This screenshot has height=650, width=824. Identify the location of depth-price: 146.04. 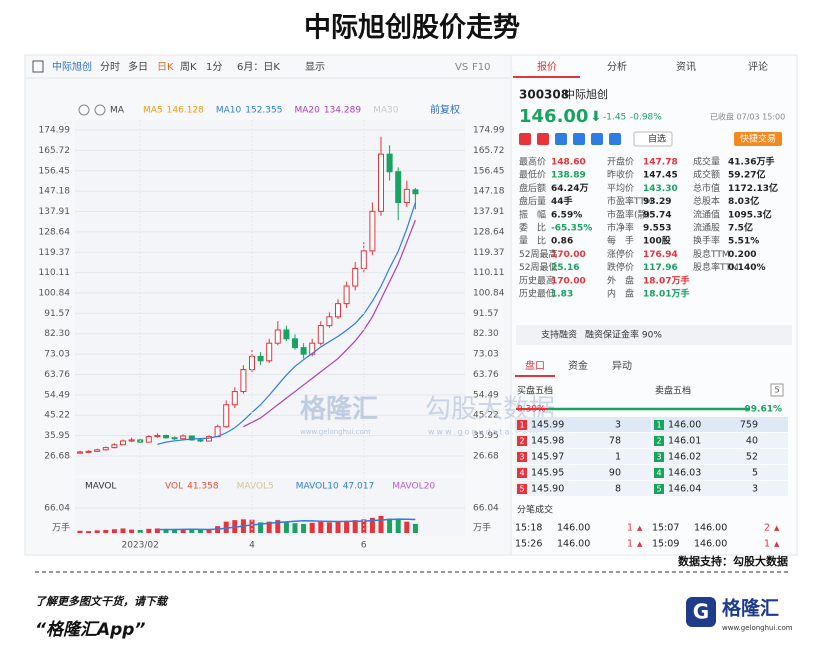
(684, 489).